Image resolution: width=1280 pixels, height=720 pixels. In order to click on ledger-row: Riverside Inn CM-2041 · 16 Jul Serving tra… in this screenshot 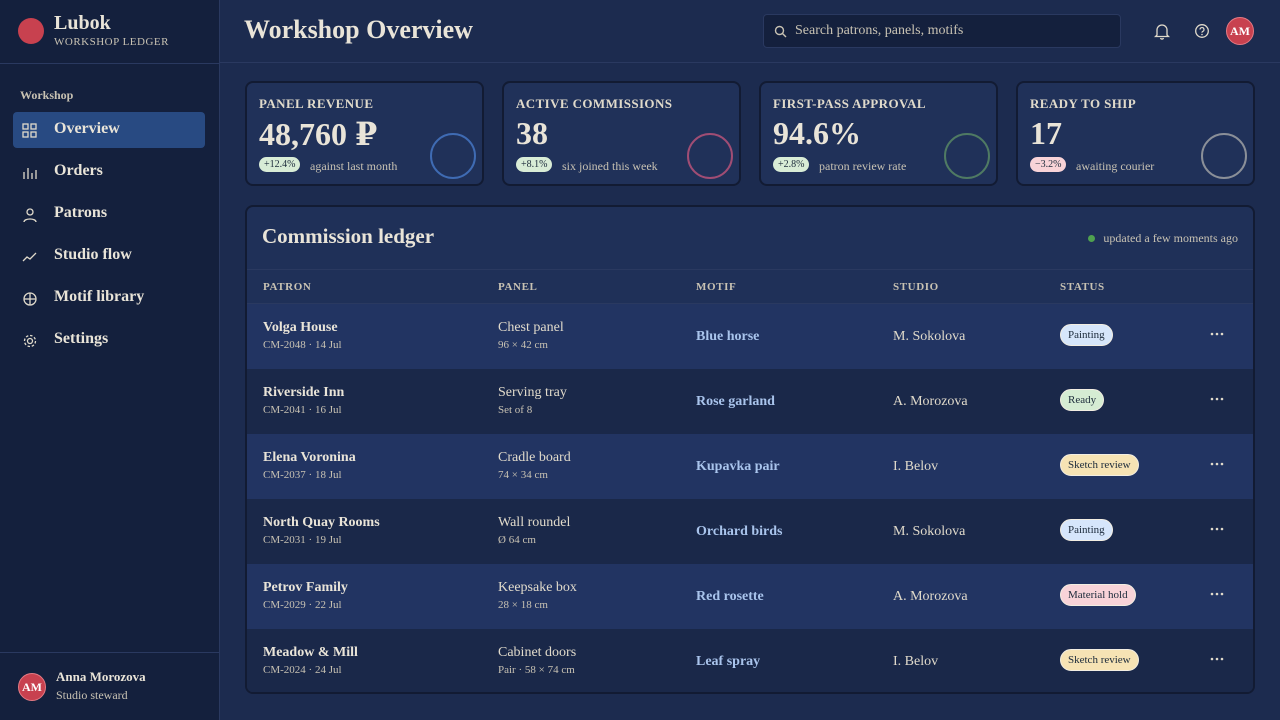, I will do `click(750, 401)`.